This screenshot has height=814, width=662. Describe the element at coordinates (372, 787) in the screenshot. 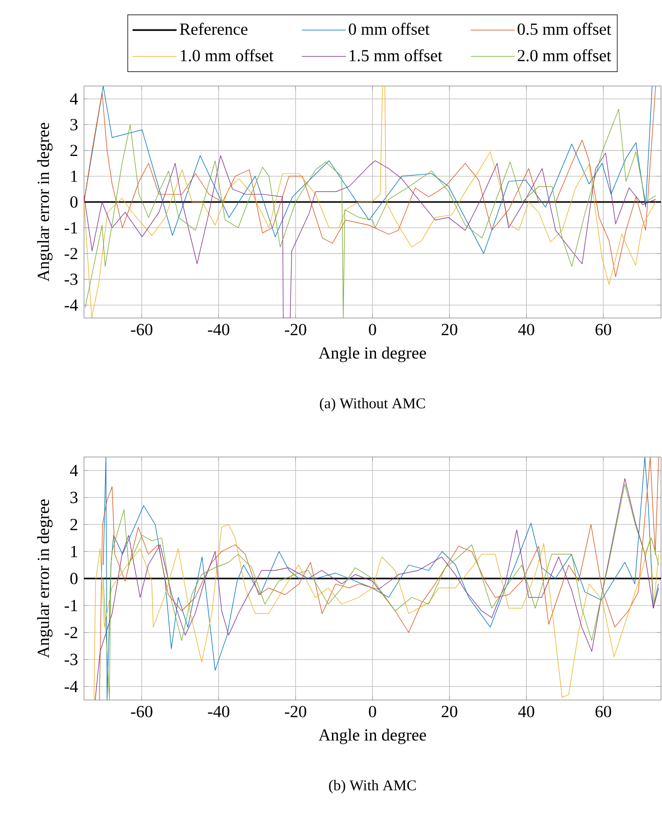

I see `text: (b) With AMC` at that location.